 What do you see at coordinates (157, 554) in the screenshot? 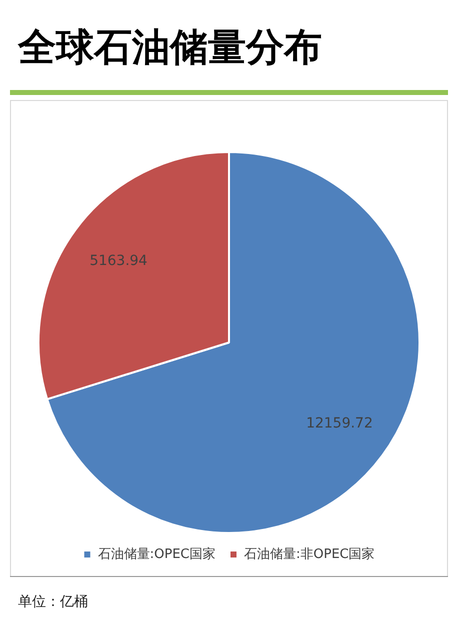
I see `legend-label: 石油储量:OPEC国家` at bounding box center [157, 554].